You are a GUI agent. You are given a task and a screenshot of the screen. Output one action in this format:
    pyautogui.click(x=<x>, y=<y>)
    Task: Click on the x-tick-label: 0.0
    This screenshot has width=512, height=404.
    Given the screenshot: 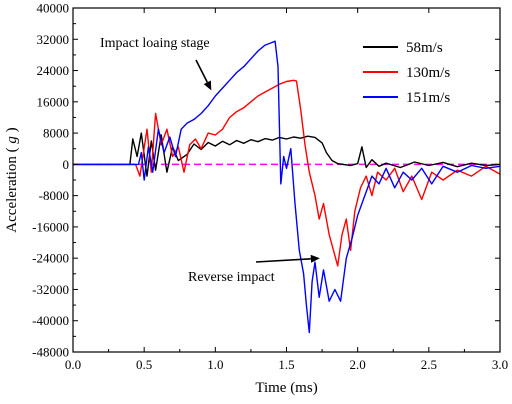 What is the action you would take?
    pyautogui.click(x=73, y=364)
    